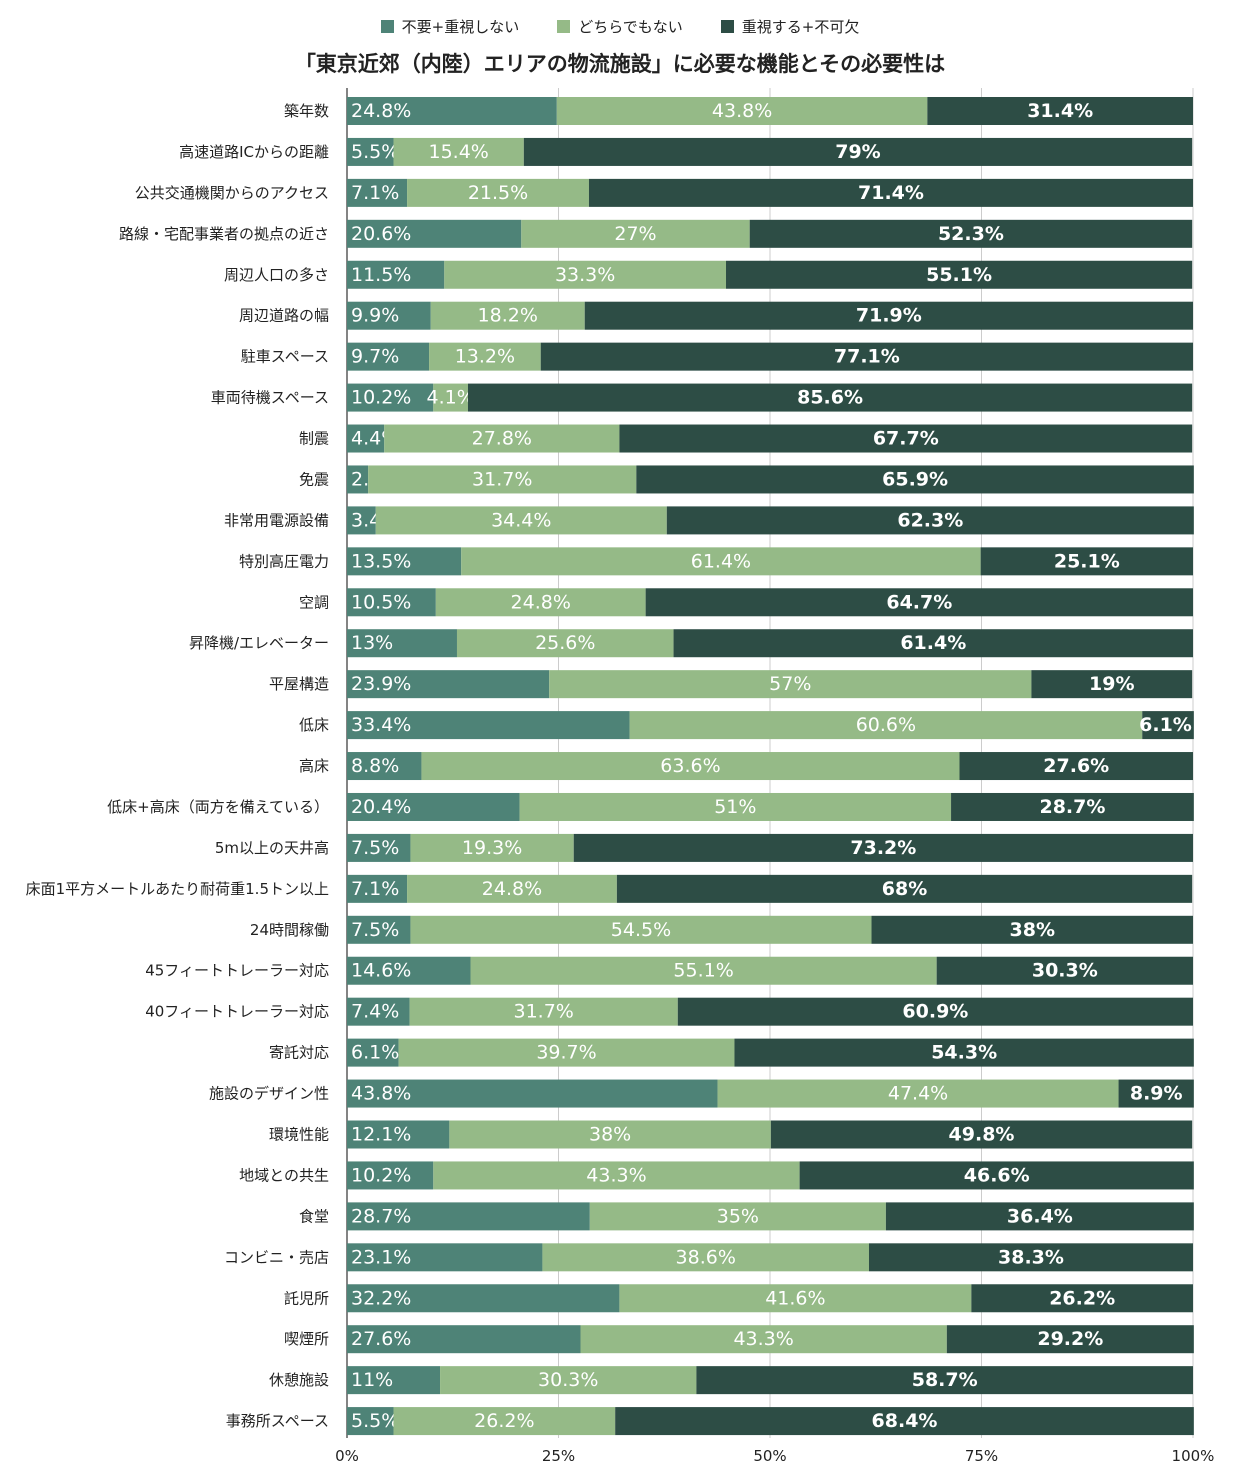 The image size is (1240, 1473). I want to click on data-label: 27.8%, so click(502, 439).